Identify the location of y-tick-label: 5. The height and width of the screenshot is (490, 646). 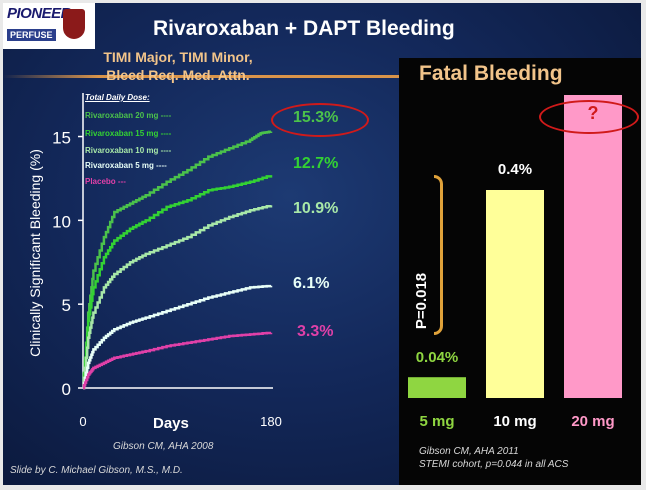
(66, 305).